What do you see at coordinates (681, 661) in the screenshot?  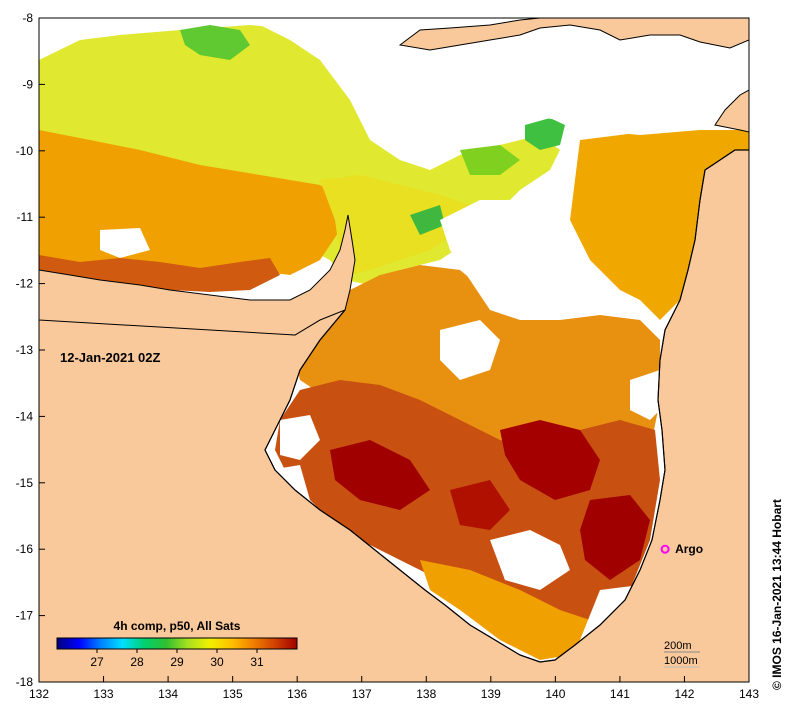 I see `contour-label-1000m: 1000m` at bounding box center [681, 661].